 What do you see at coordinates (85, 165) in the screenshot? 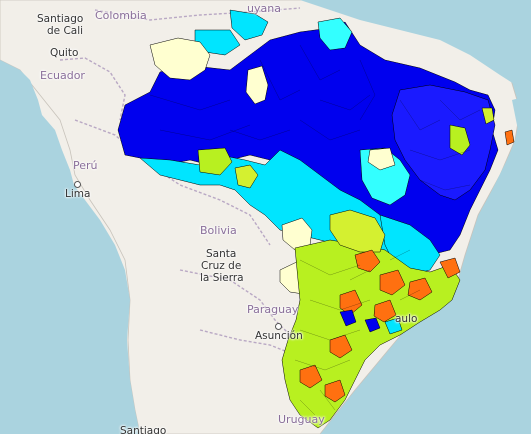
I see `label-peru: Perú` at bounding box center [85, 165].